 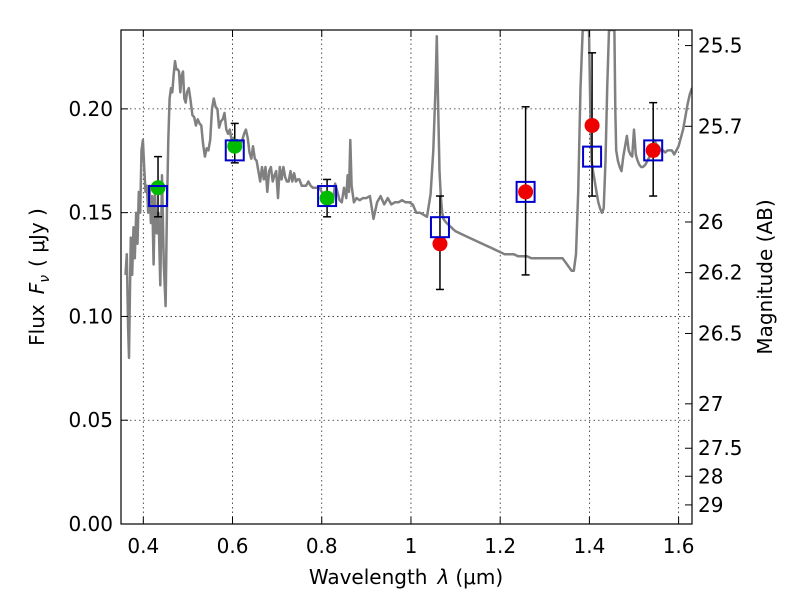 What do you see at coordinates (39, 277) in the screenshot?
I see `y-axis-label: FluxFν( μJy )` at bounding box center [39, 277].